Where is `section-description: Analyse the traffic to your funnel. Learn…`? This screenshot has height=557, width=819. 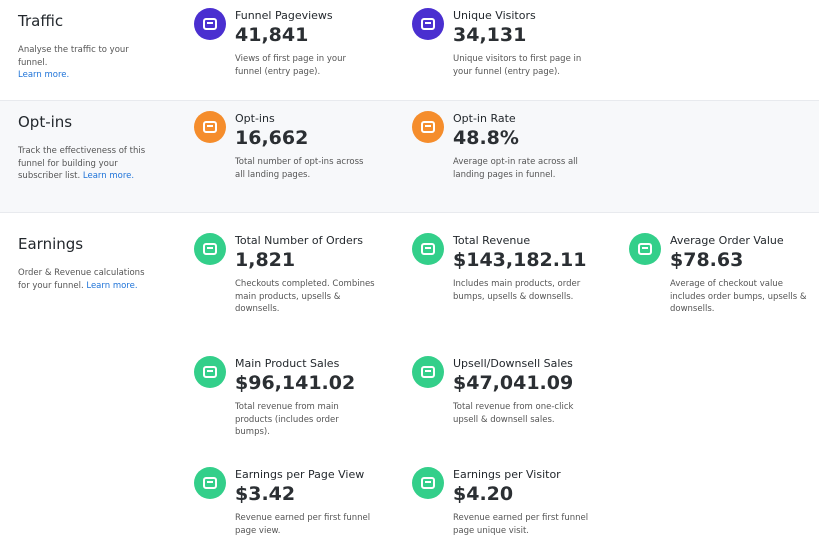 section-description: Analyse the traffic to your funnel. Learn… is located at coordinates (88, 63).